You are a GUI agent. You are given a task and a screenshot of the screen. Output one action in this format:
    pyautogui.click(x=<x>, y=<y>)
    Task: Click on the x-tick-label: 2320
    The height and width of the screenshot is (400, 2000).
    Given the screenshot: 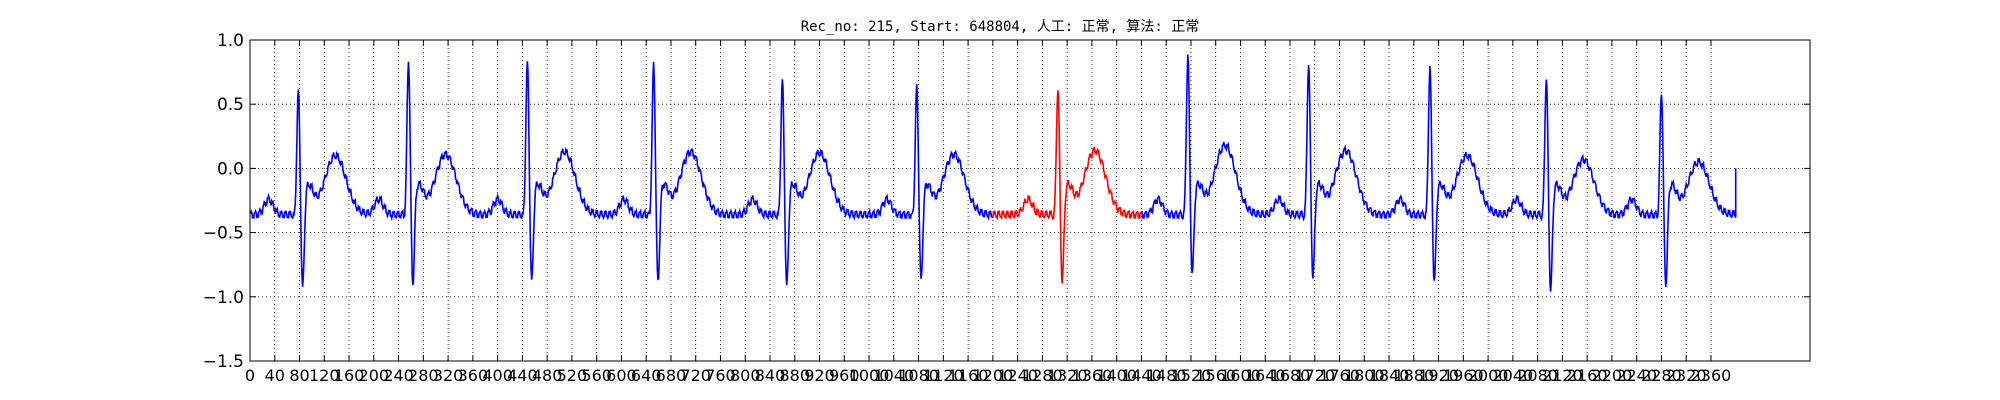 What is the action you would take?
    pyautogui.click(x=1686, y=375)
    